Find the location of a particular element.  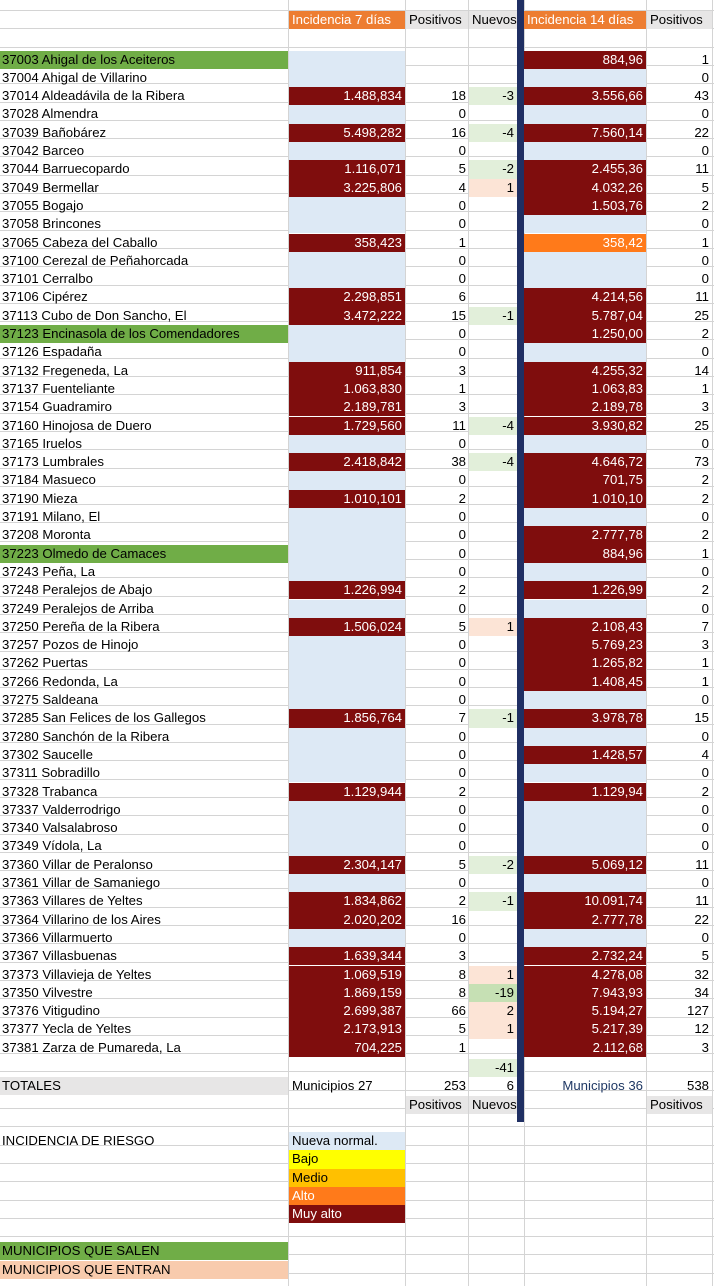

municipality-name: 37049 Bermellar is located at coordinates (50, 187).